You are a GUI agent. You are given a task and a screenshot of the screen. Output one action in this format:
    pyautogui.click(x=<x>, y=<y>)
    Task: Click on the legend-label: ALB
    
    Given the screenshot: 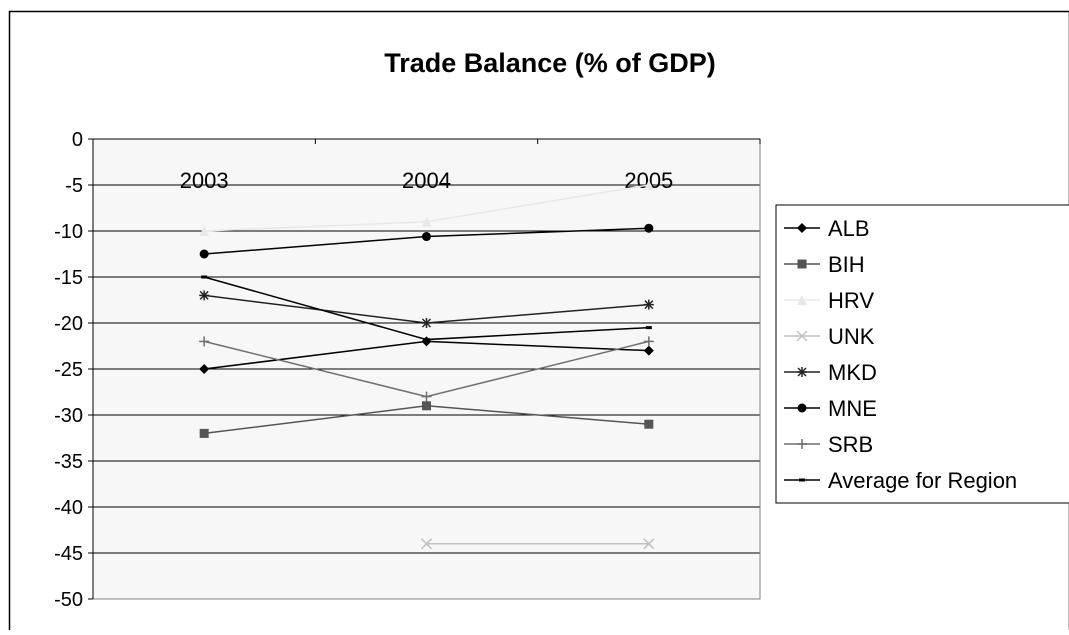 What is the action you would take?
    pyautogui.click(x=849, y=228)
    